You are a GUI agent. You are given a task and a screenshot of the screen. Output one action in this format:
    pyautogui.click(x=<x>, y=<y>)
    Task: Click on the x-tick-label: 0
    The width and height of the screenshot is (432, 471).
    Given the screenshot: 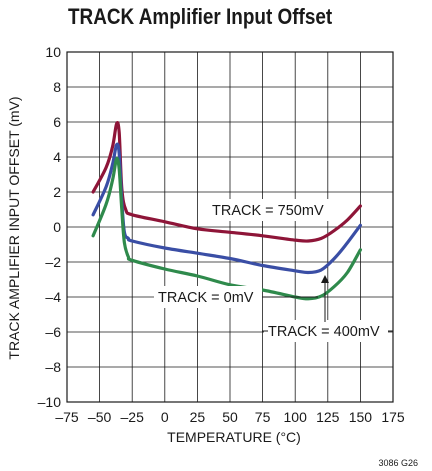 What is the action you would take?
    pyautogui.click(x=165, y=417)
    